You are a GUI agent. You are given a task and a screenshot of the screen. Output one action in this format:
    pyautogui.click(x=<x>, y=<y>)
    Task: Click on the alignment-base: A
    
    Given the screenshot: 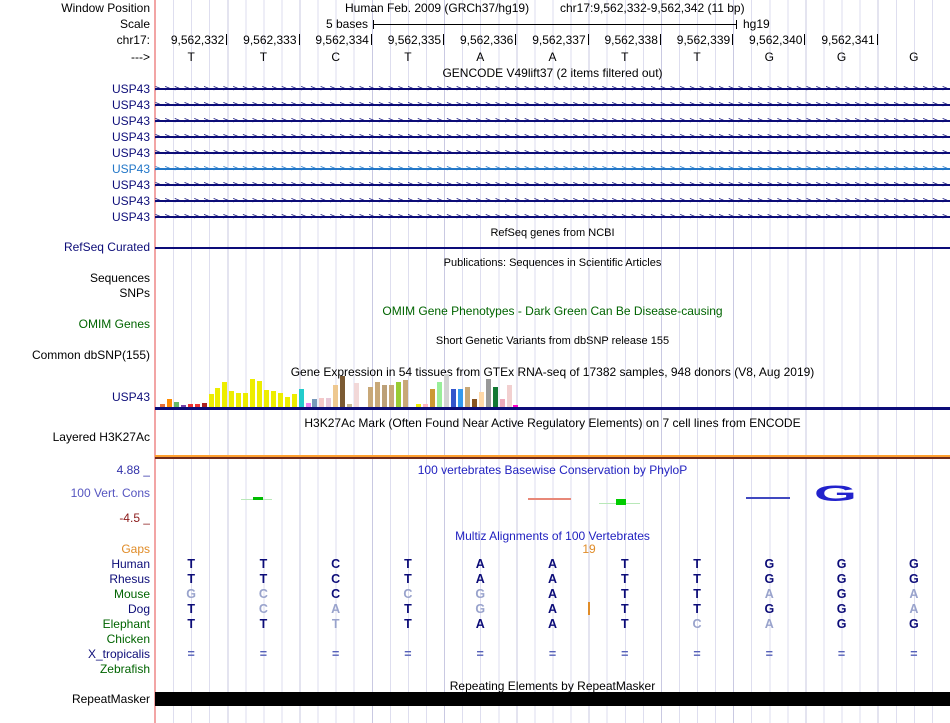 What is the action you would take?
    pyautogui.click(x=552, y=579)
    